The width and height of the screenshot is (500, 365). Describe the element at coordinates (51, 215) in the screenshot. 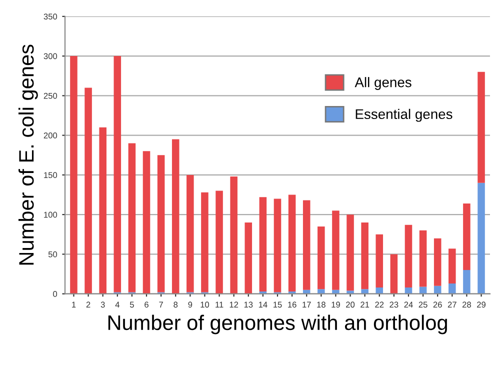

I see `y-tick-label: 100` at that location.